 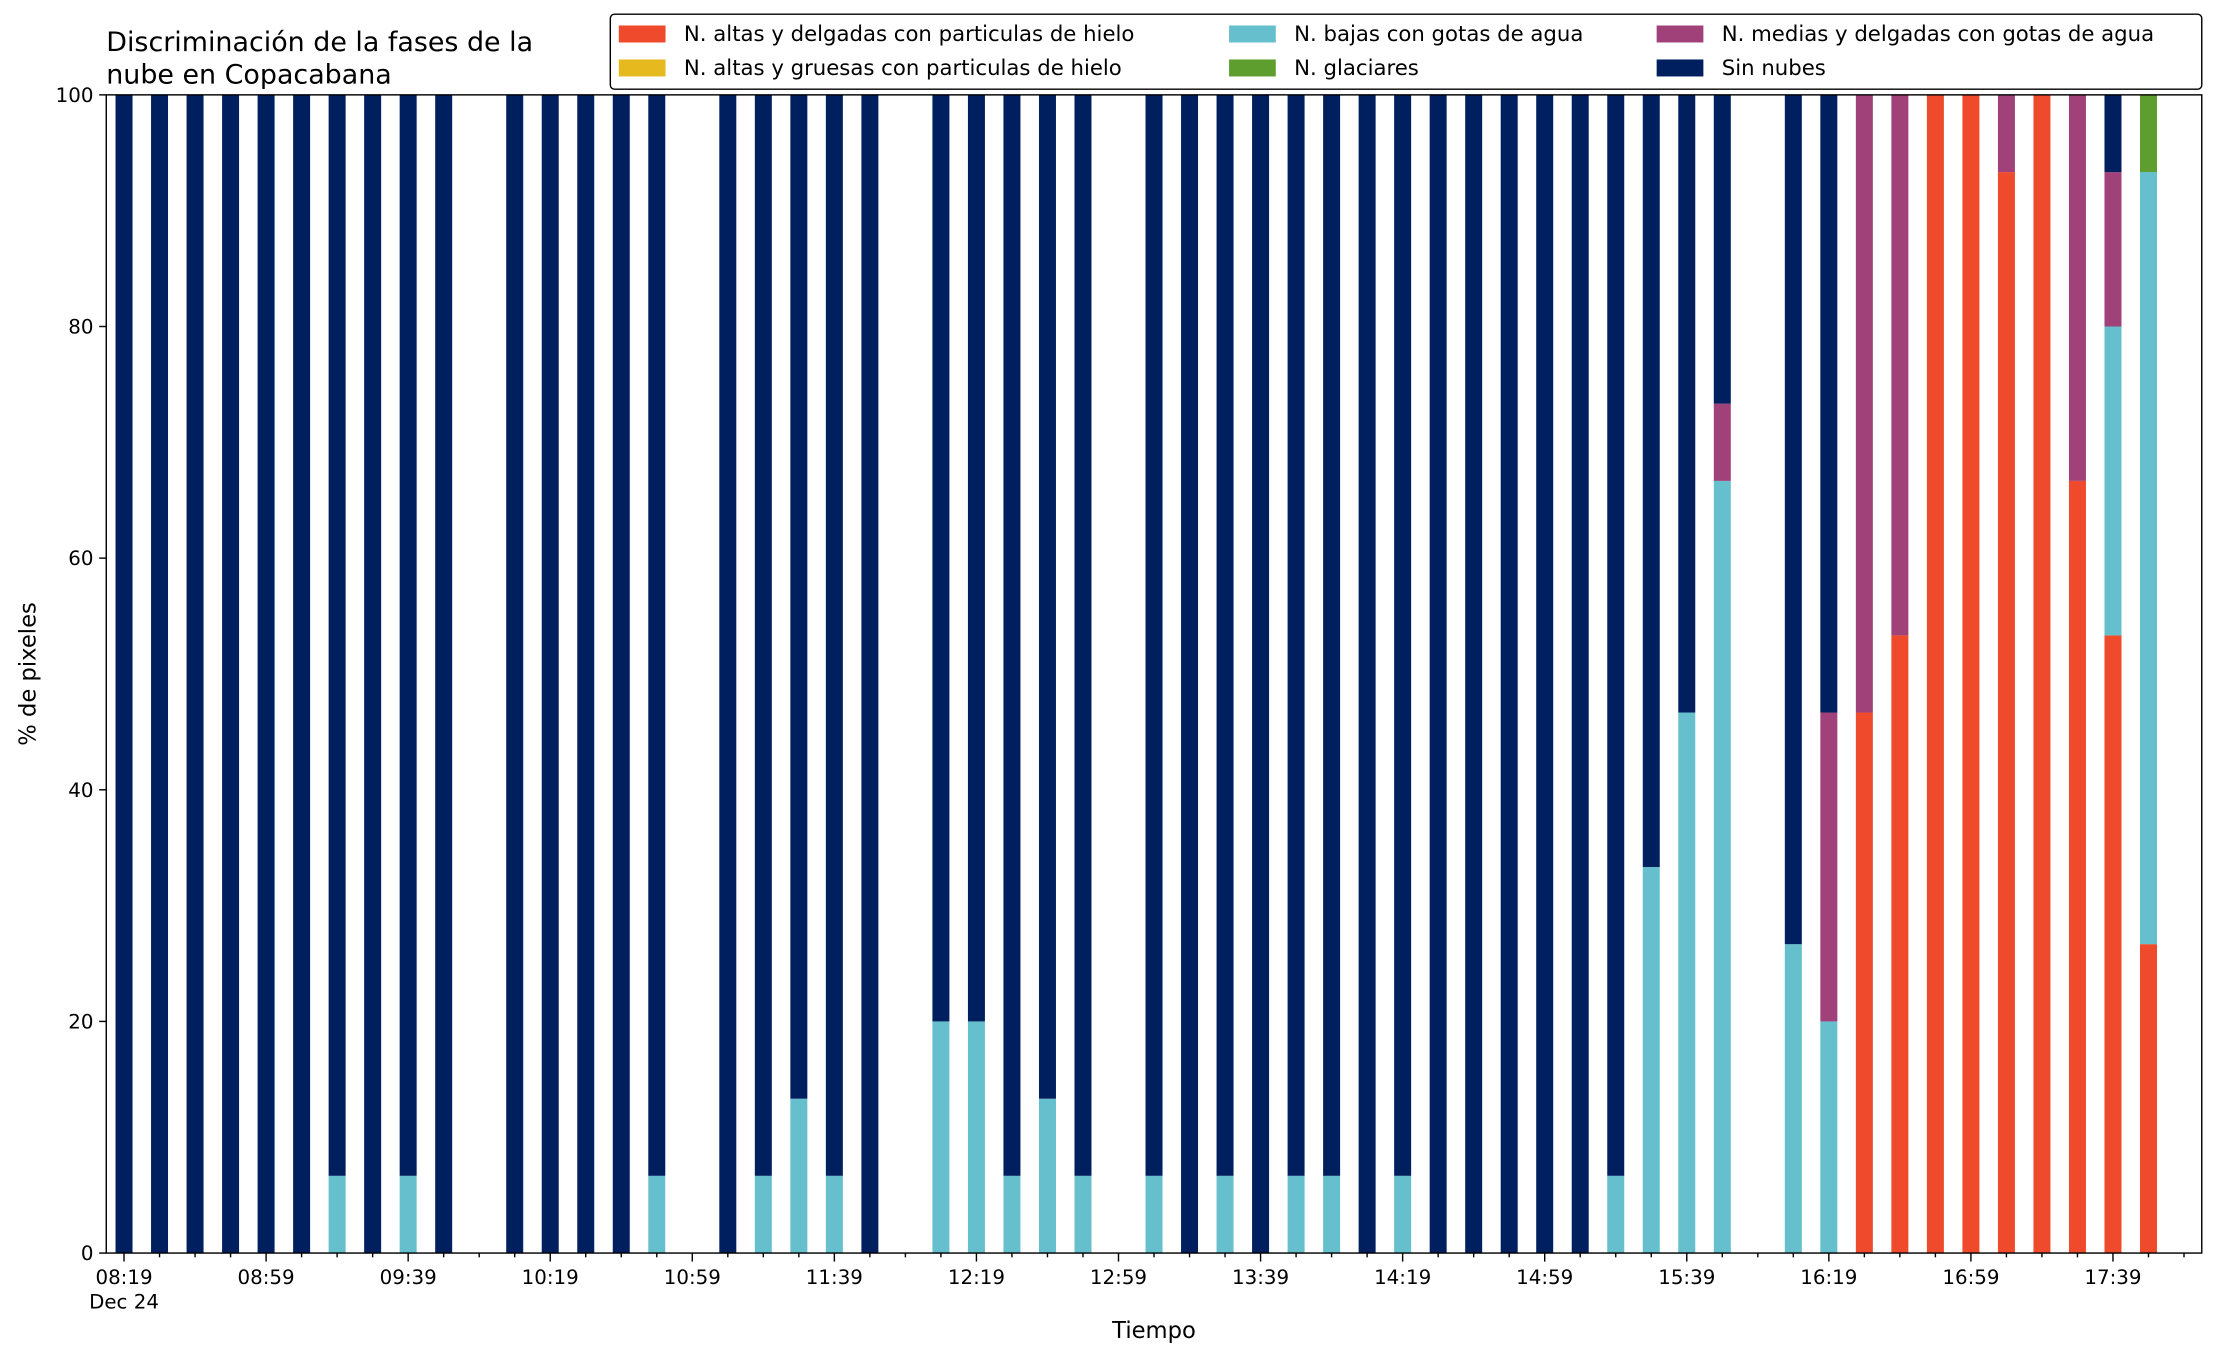 I want to click on x-tick-label: 08:59, so click(x=266, y=1277).